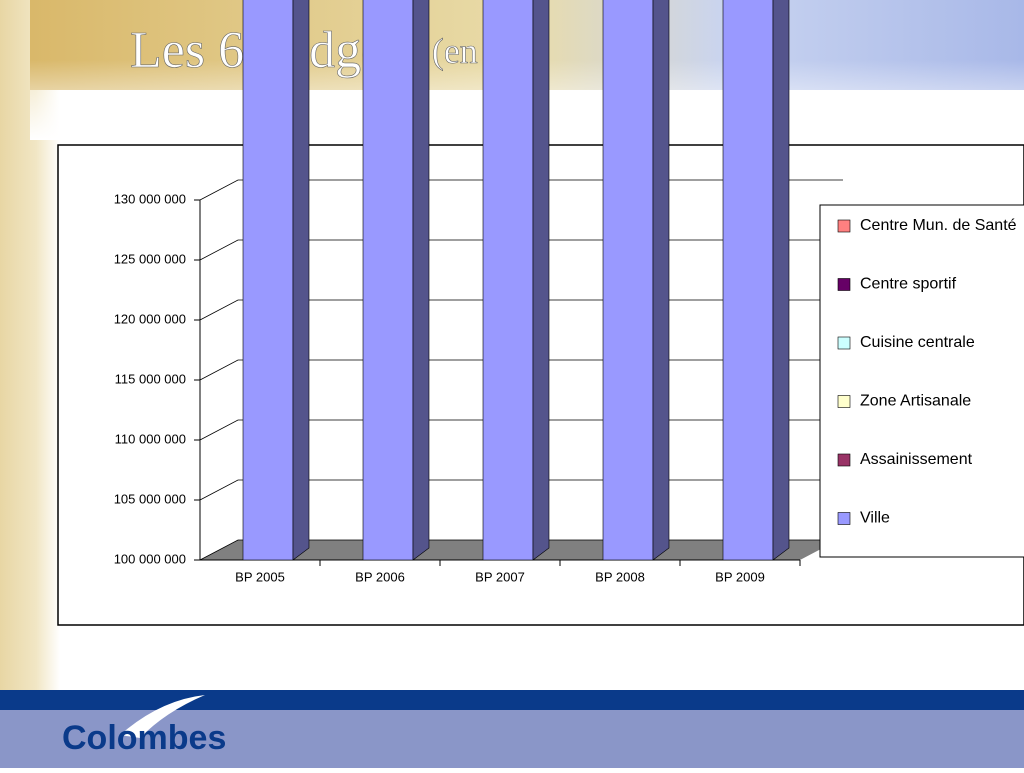 This screenshot has height=773, width=1024. What do you see at coordinates (260, 576) in the screenshot?
I see `x-tick-label: BP 2005` at bounding box center [260, 576].